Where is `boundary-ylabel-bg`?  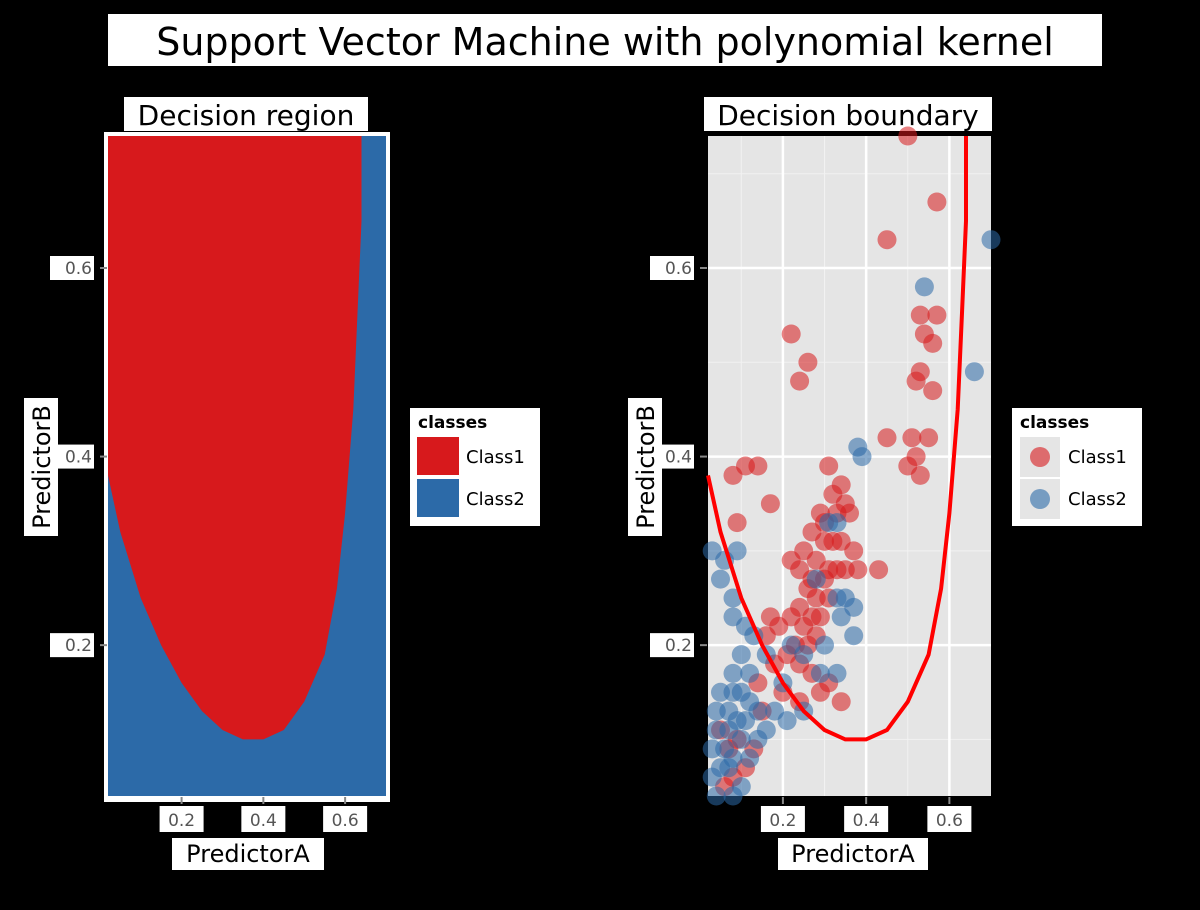 boundary-ylabel-bg is located at coordinates (645, 467).